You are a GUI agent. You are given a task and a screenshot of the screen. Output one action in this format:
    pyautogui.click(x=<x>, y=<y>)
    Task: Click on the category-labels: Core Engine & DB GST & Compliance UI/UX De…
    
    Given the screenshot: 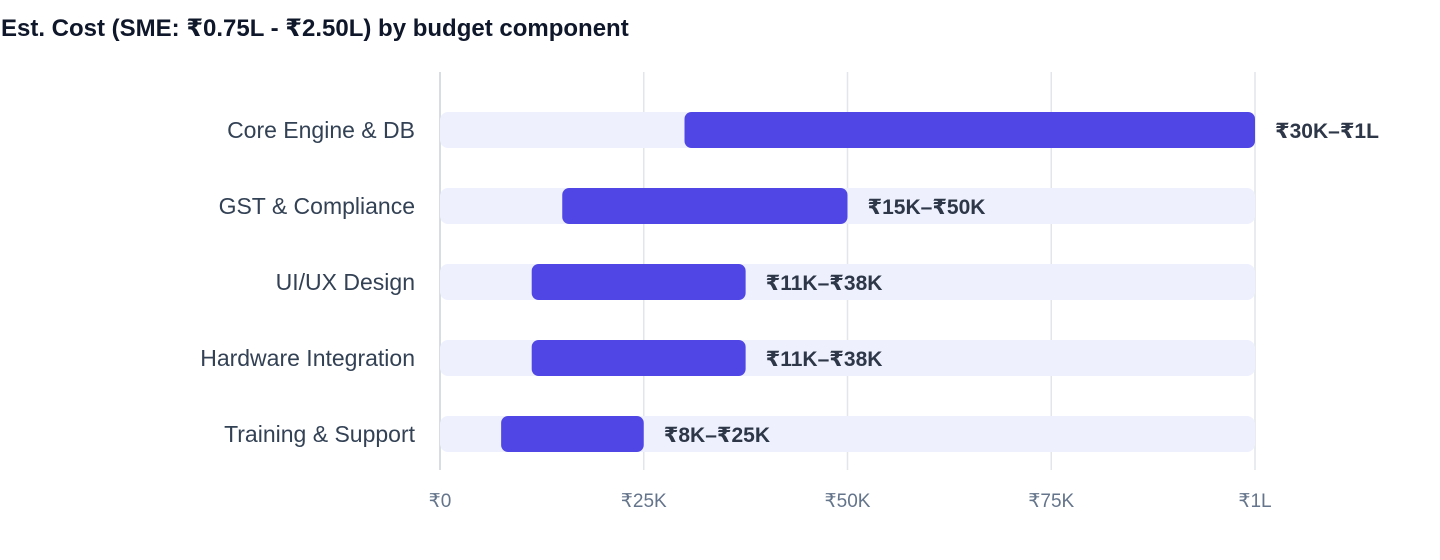 What is the action you would take?
    pyautogui.click(x=307, y=282)
    